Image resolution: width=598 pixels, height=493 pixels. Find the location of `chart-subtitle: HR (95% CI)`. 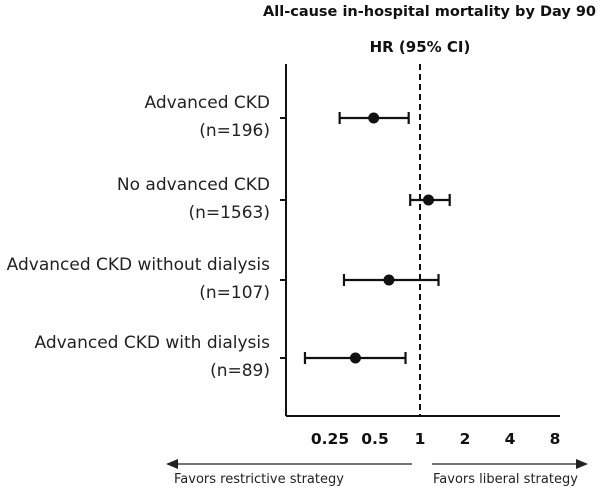

chart-subtitle: HR (95% CI) is located at coordinates (420, 47).